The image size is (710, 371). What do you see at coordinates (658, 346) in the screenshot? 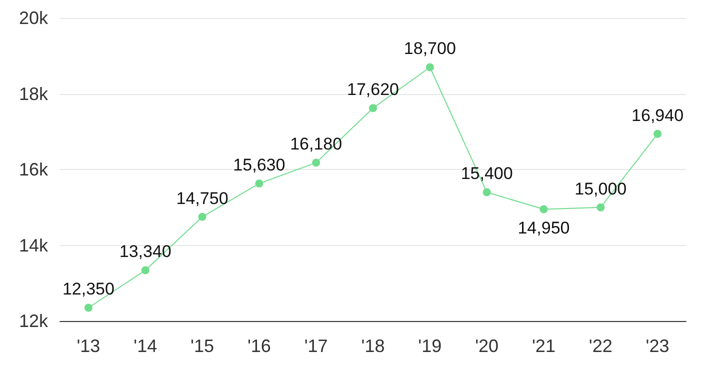
I see `x-tick-label: '23` at bounding box center [658, 346].